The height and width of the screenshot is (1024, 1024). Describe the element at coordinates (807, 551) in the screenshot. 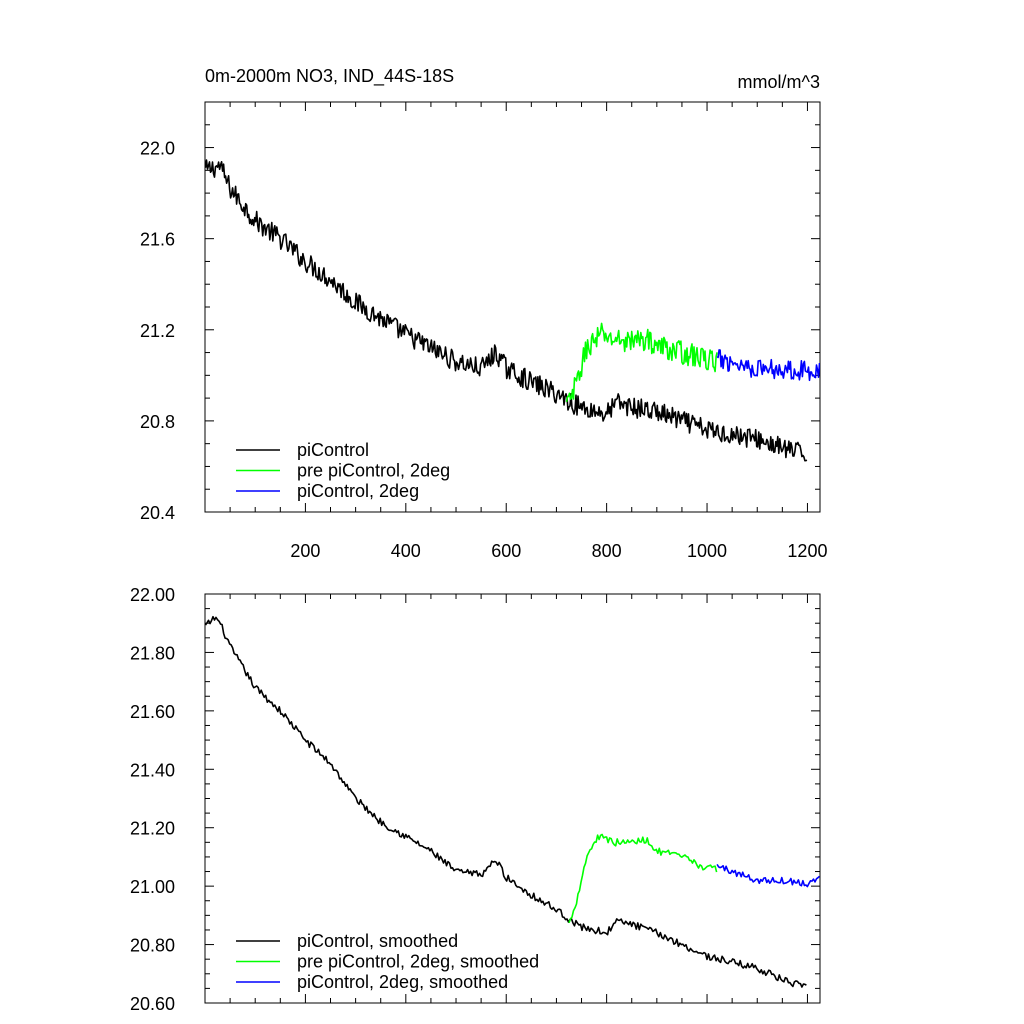

I see `x-tick-label: 1200` at that location.